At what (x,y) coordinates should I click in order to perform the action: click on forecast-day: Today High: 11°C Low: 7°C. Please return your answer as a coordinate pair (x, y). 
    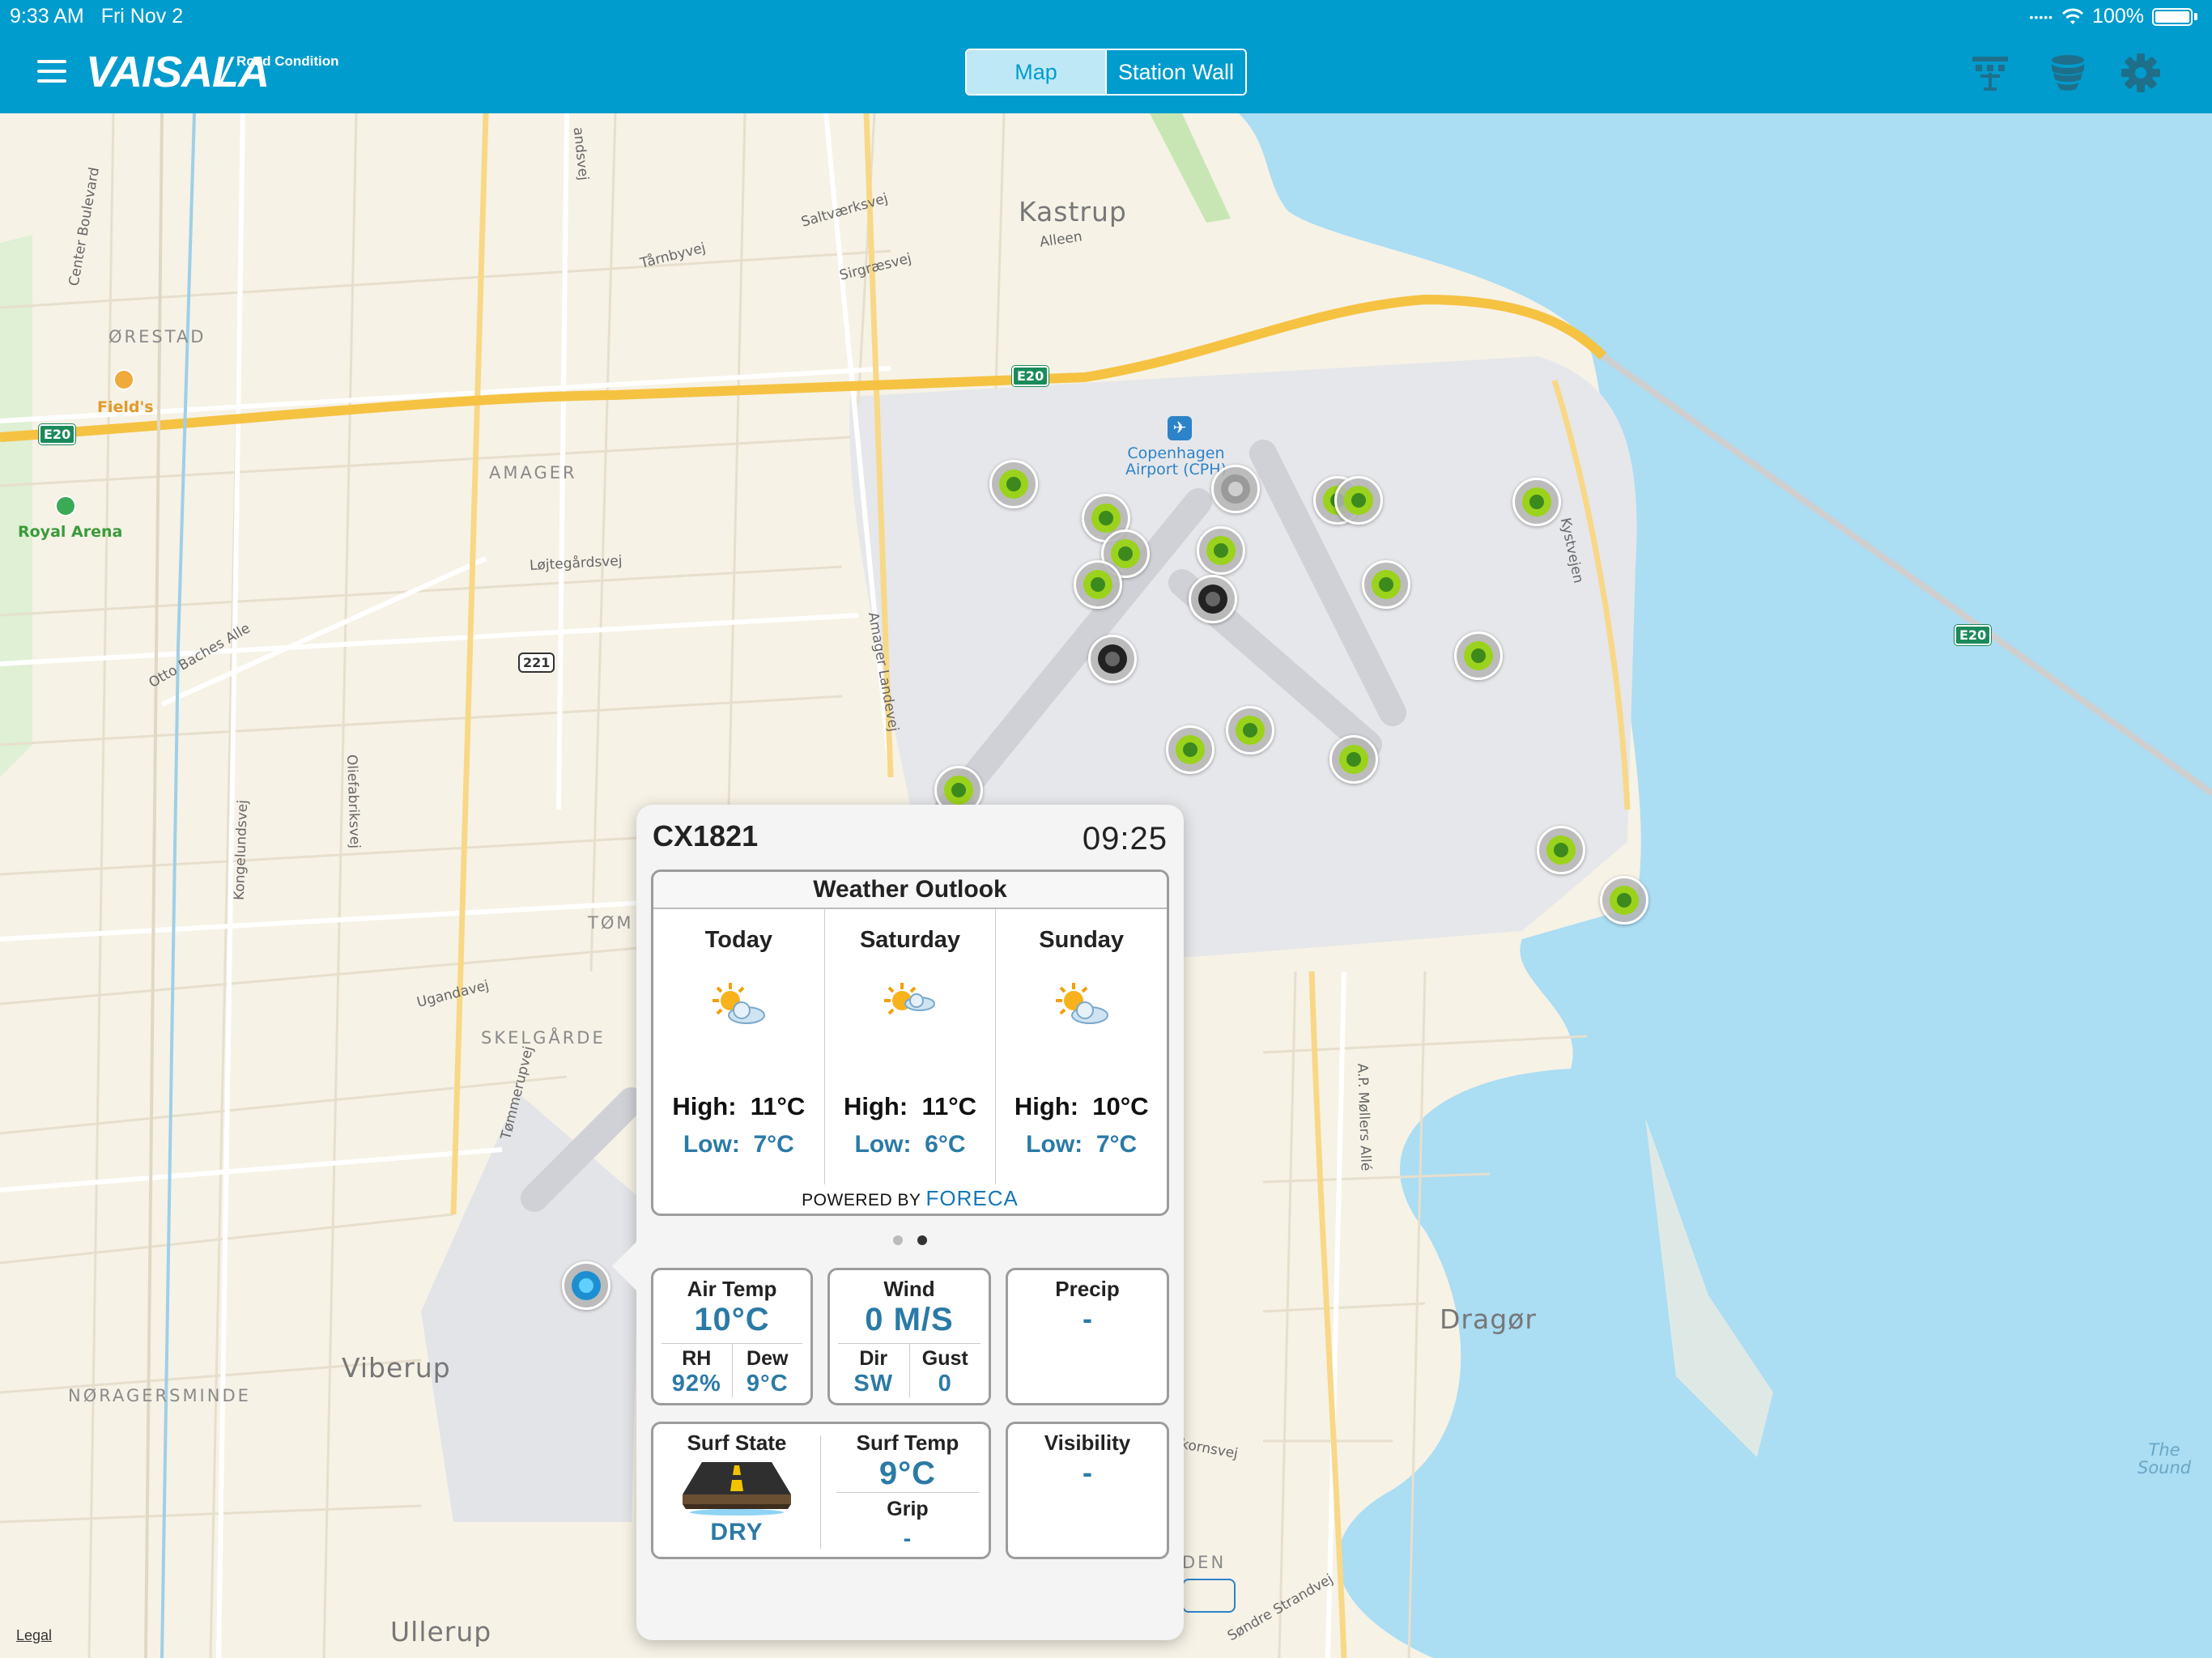
    Looking at the image, I should click on (739, 1046).